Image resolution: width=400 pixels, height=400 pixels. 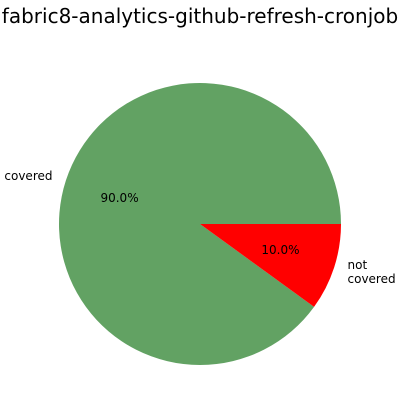 What do you see at coordinates (280, 250) in the screenshot?
I see `pie-percent-label: 10.0%` at bounding box center [280, 250].